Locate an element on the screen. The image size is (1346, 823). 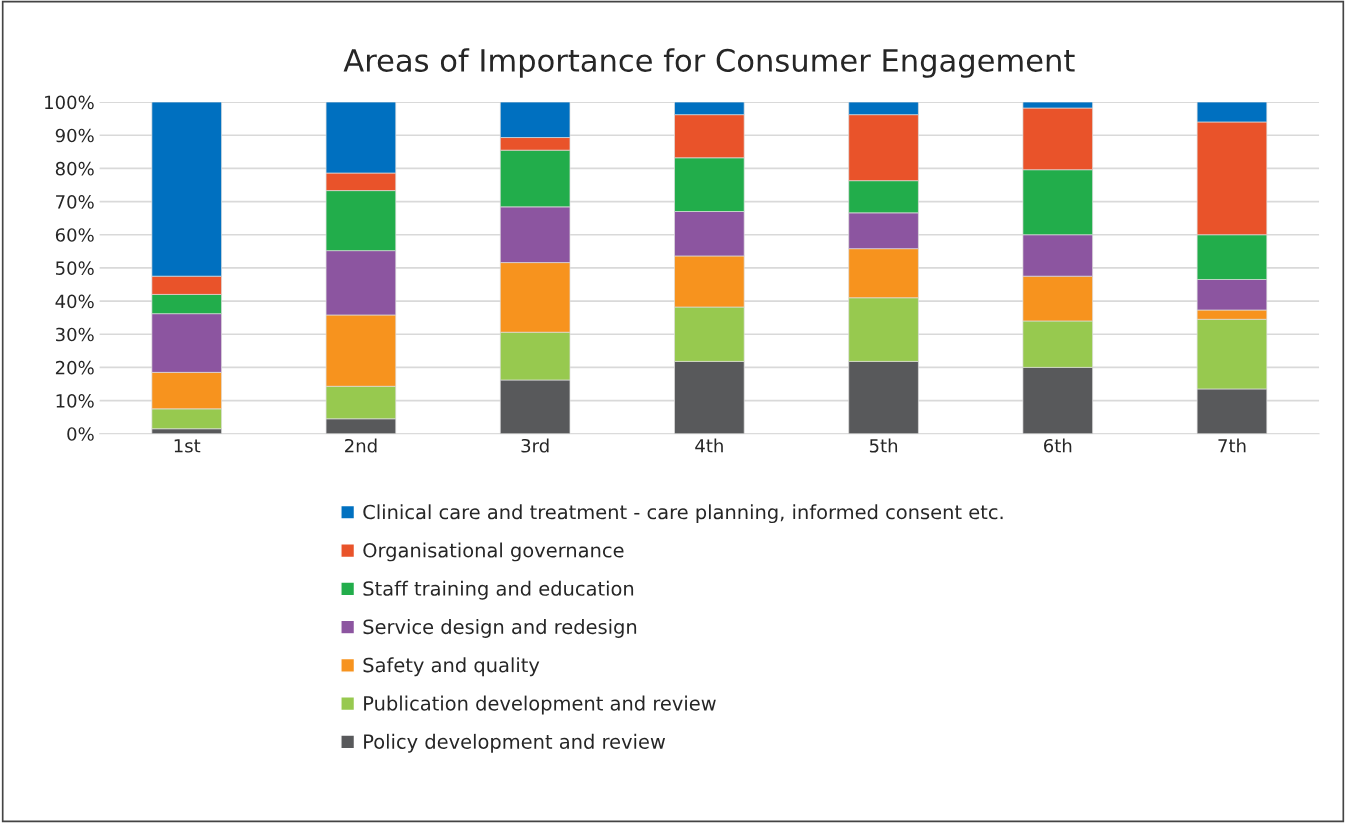
legend-label: Staff training and education is located at coordinates (498, 590).